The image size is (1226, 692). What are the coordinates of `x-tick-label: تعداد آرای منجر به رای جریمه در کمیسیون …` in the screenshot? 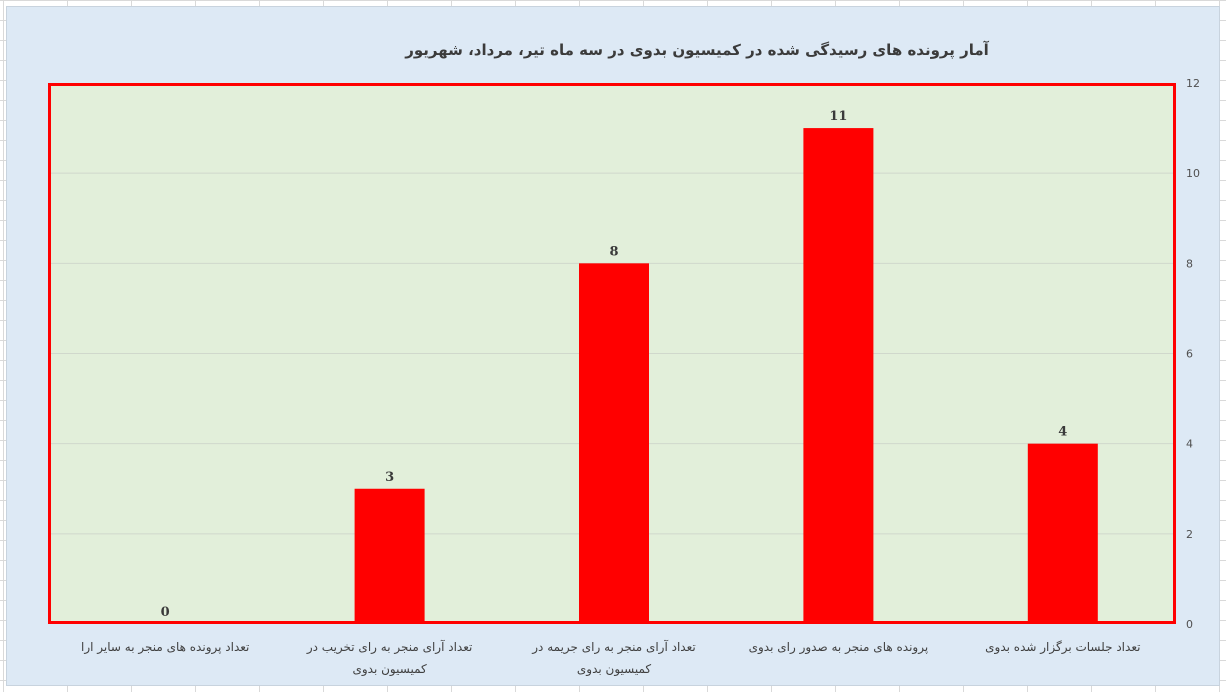 It's located at (614, 658).